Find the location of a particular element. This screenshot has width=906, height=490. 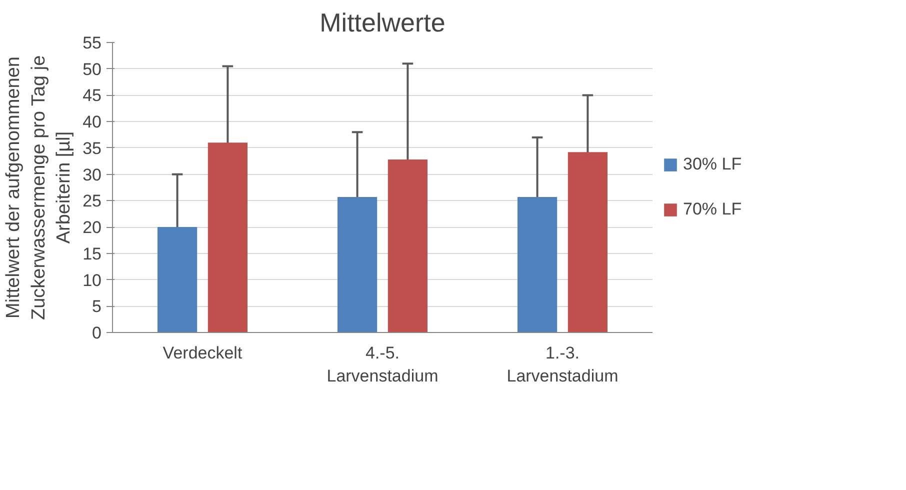

y-axis-title: Mittelwert der aufgenommenen Zuckerwassermenge pro Tag je Arbeiterin [µl] is located at coordinates (39, 187).